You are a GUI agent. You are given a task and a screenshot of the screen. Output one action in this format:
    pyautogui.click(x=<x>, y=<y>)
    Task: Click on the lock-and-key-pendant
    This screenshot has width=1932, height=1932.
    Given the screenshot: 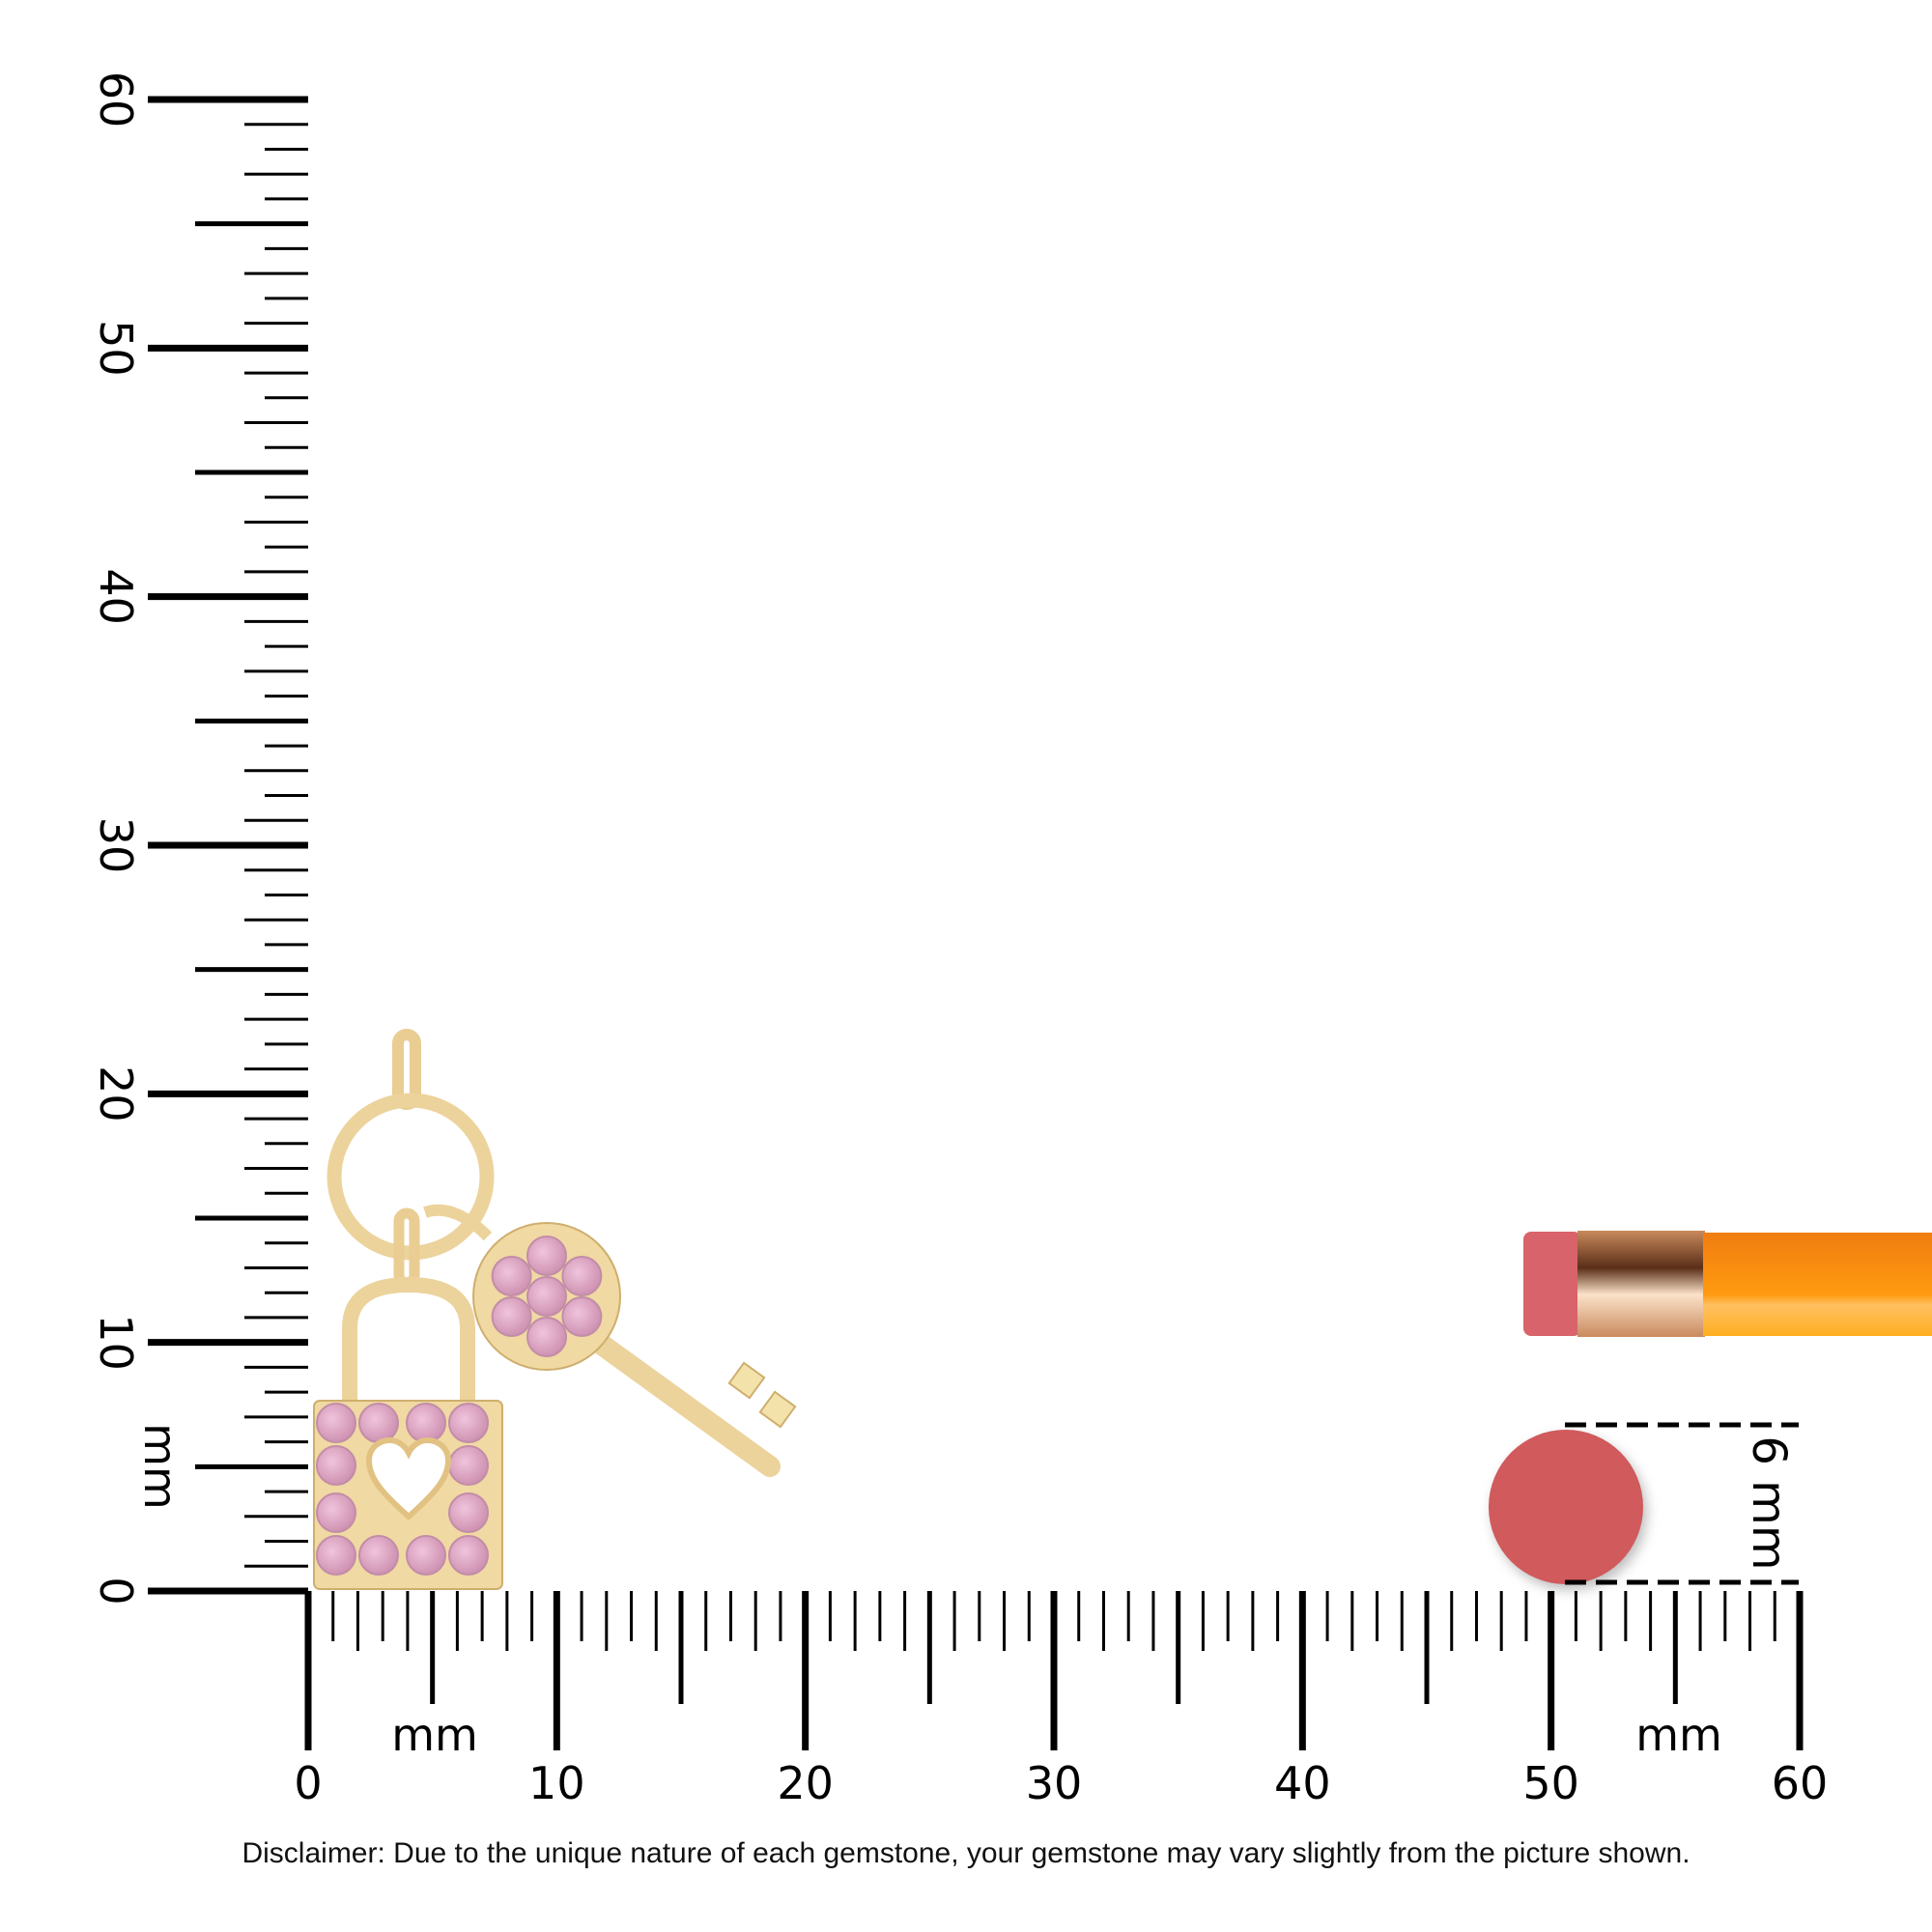 What is the action you would take?
    pyautogui.click(x=555, y=1309)
    